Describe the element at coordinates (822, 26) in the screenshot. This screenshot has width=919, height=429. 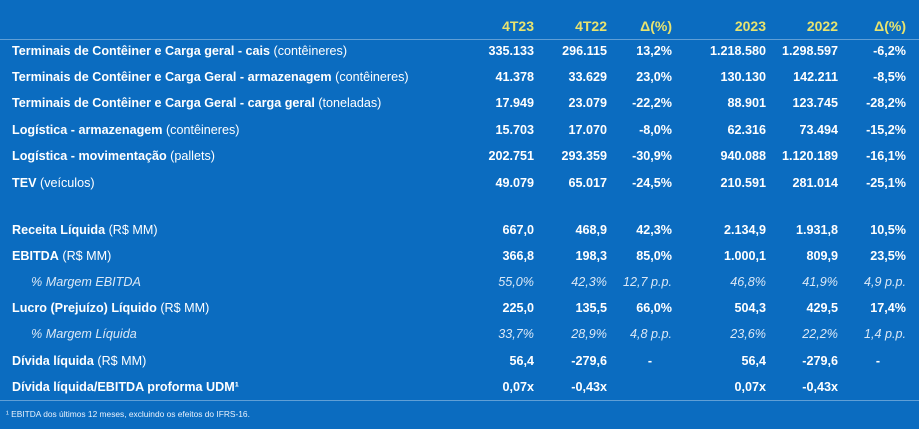
I see `header-2022: 2022` at that location.